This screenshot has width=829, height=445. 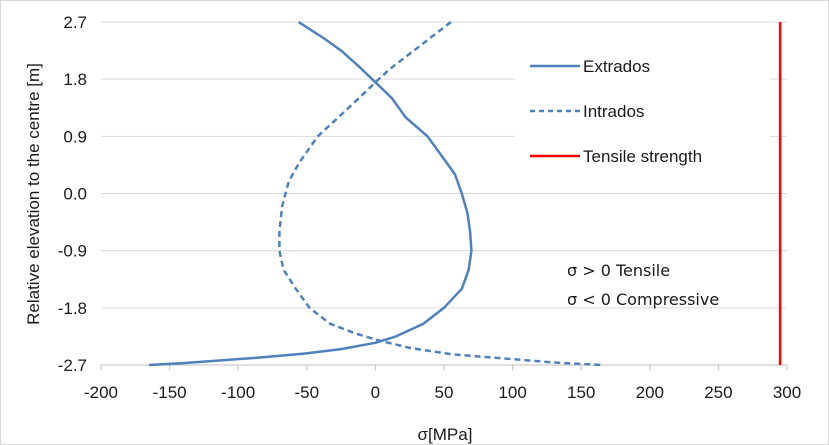 I want to click on legend: Extrados Intrados Tensile strength, so click(x=642, y=114).